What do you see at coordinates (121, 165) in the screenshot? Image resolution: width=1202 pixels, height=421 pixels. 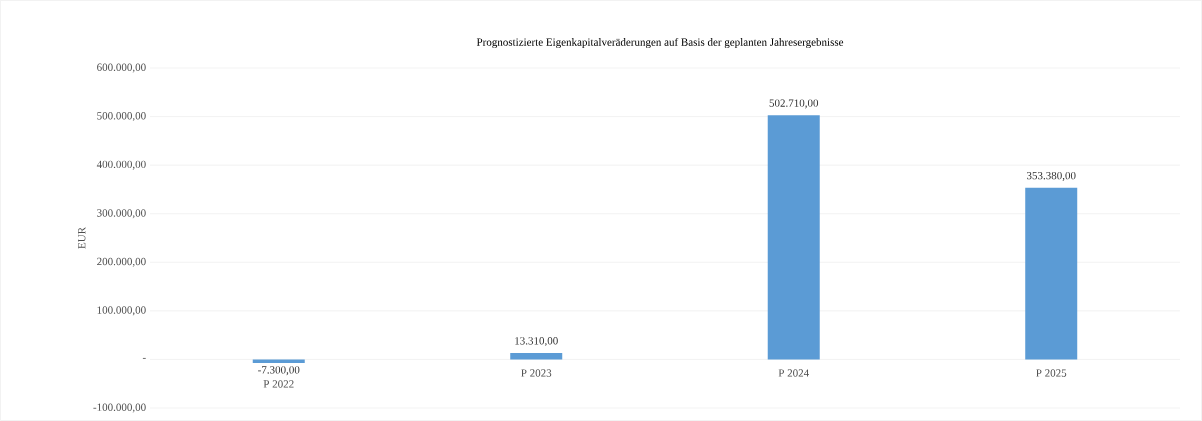 I see `y-tick-label: 400.000,00` at bounding box center [121, 165].